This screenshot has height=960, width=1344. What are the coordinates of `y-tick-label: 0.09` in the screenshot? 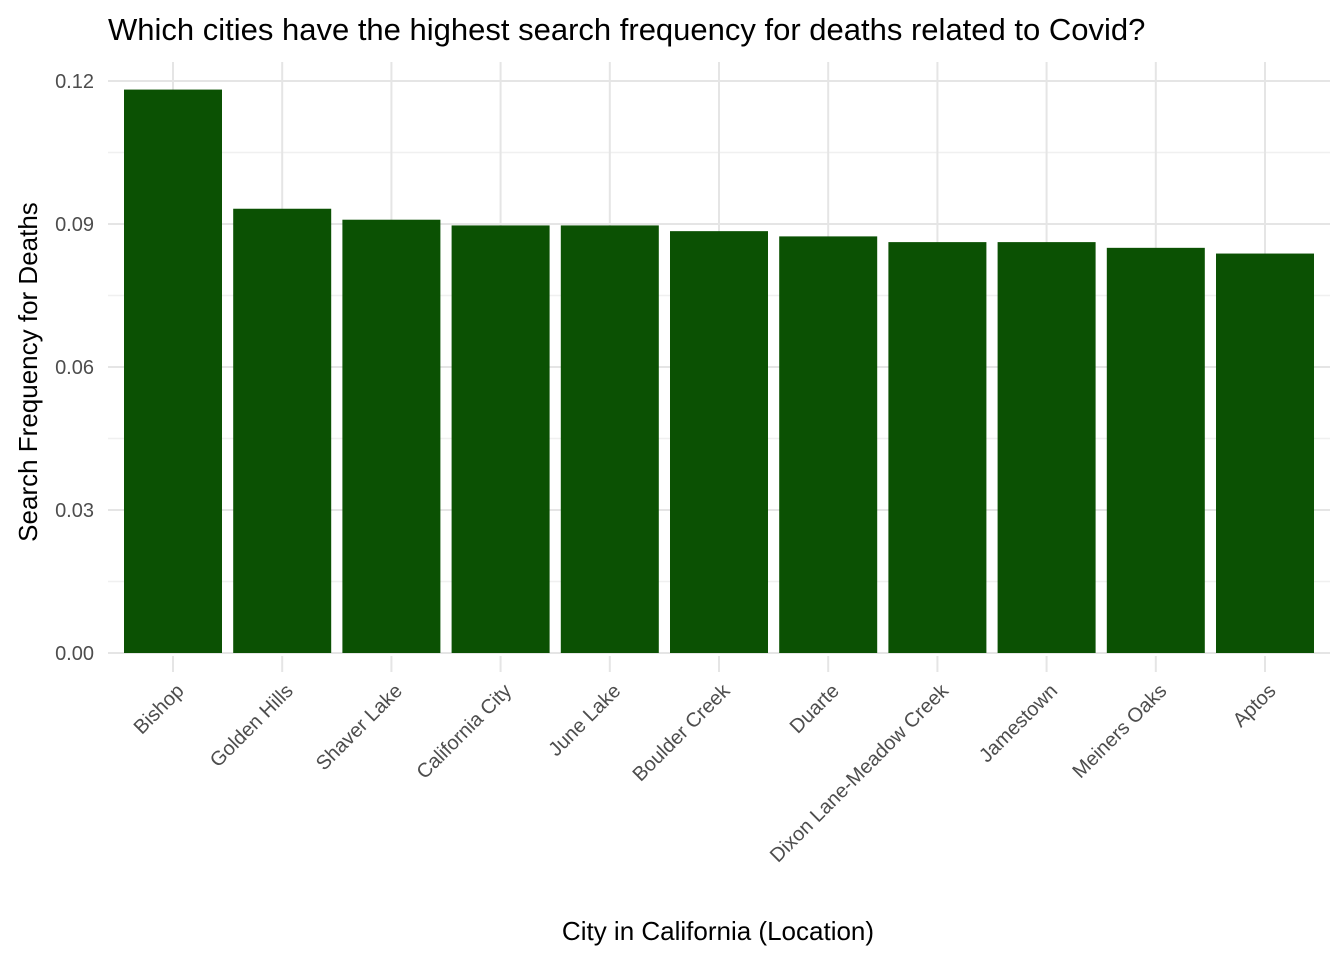 It's located at (74, 225).